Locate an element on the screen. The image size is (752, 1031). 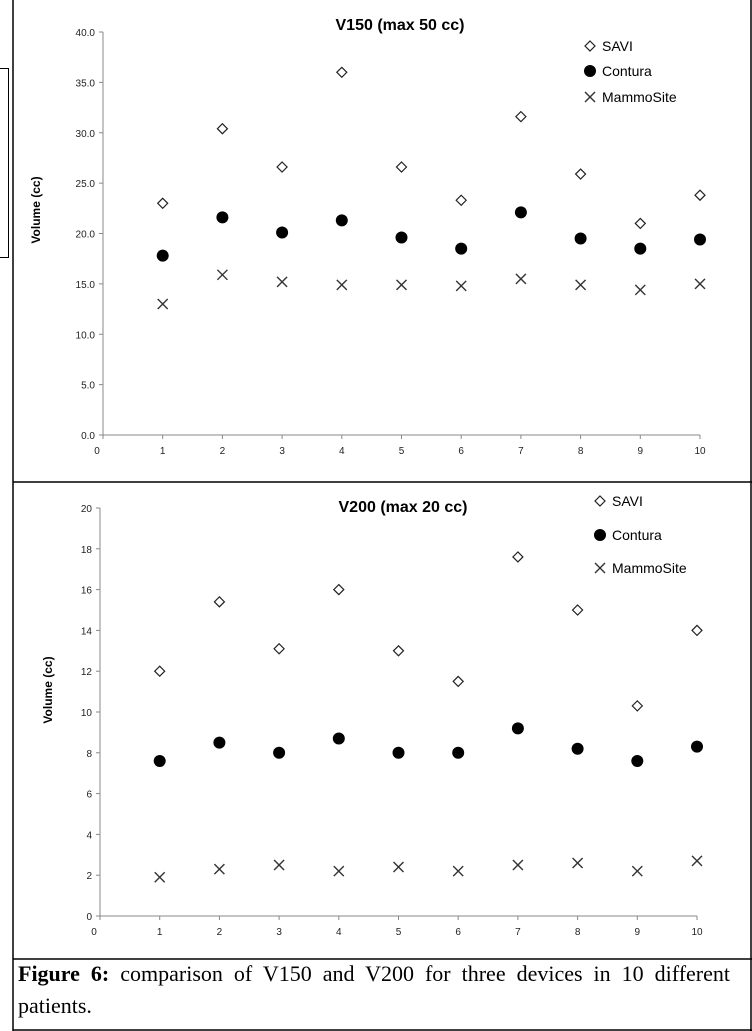
chart2-series-savi is located at coordinates (428, 631).